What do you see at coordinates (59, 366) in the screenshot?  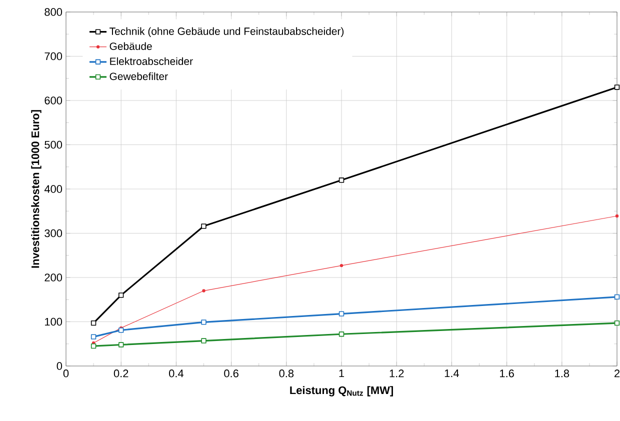 I see `y-tick-label: 0` at bounding box center [59, 366].